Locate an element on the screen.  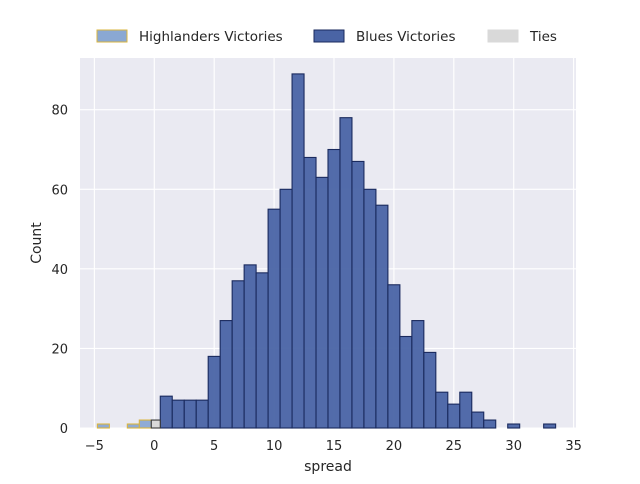
legend: Highlanders Victories Blues Victories Ties is located at coordinates (326, 37).